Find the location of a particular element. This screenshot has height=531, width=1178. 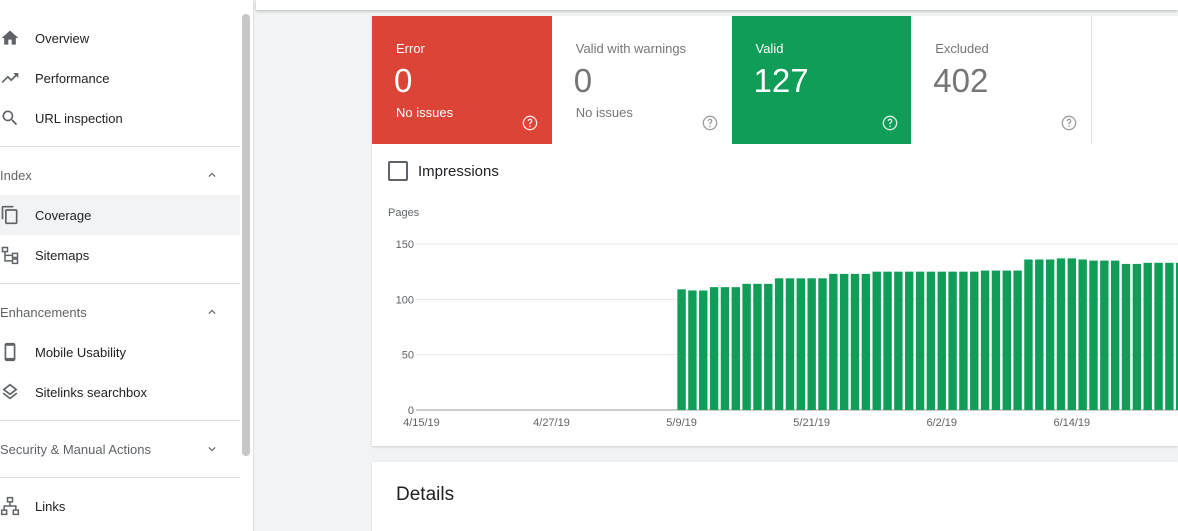

tile-error: Error 0 No issues is located at coordinates (462, 80).